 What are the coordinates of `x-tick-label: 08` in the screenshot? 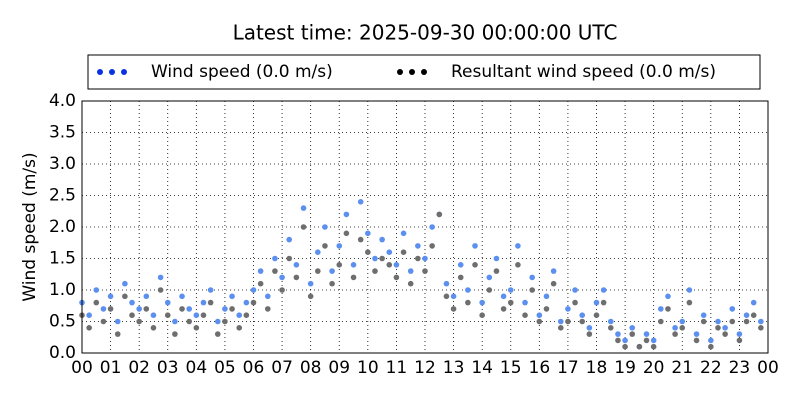 It's located at (311, 368).